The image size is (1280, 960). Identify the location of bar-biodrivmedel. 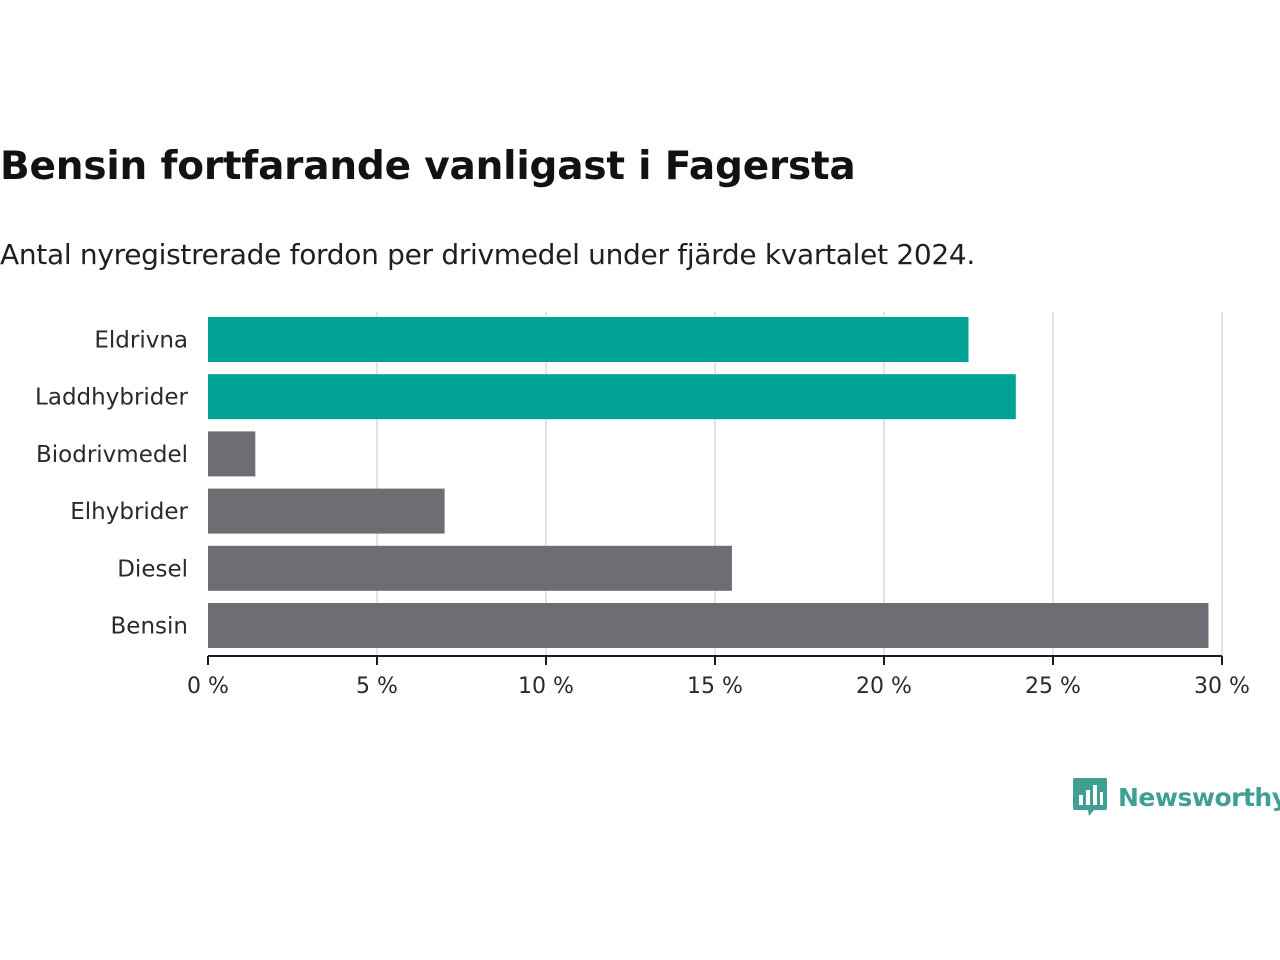
(232, 454).